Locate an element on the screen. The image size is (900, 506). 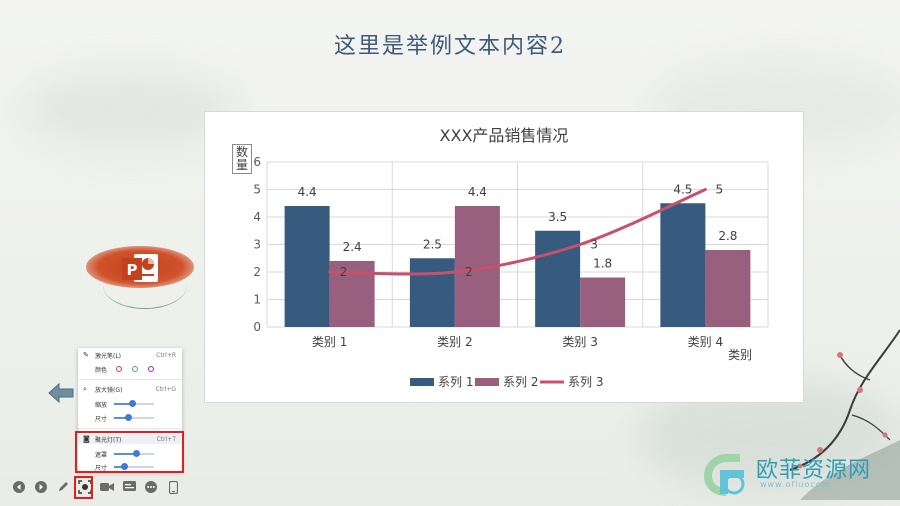
spotlight-item: ◙ 聚光灯(T) Ctrl+T is located at coordinates (130, 439).